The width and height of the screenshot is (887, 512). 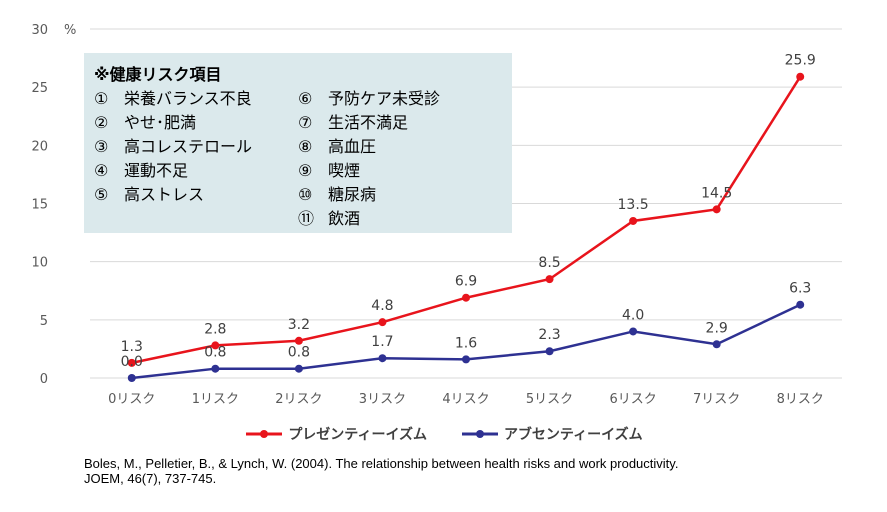 I want to click on x-tick-label: 2リスク, so click(x=298, y=399).